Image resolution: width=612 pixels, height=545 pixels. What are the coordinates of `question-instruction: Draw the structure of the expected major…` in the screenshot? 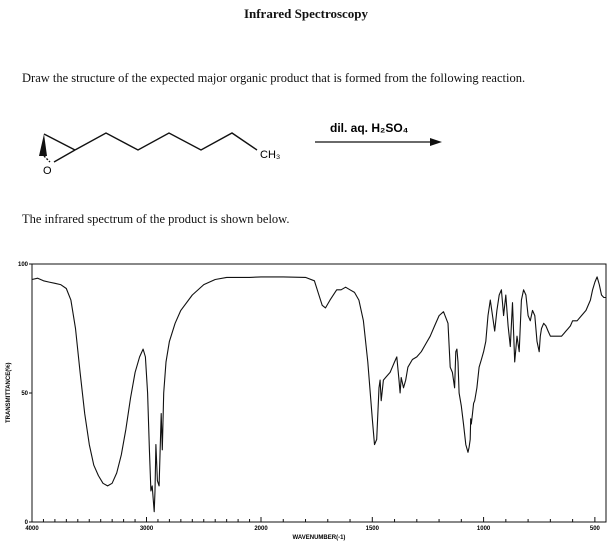 It's located at (274, 78).